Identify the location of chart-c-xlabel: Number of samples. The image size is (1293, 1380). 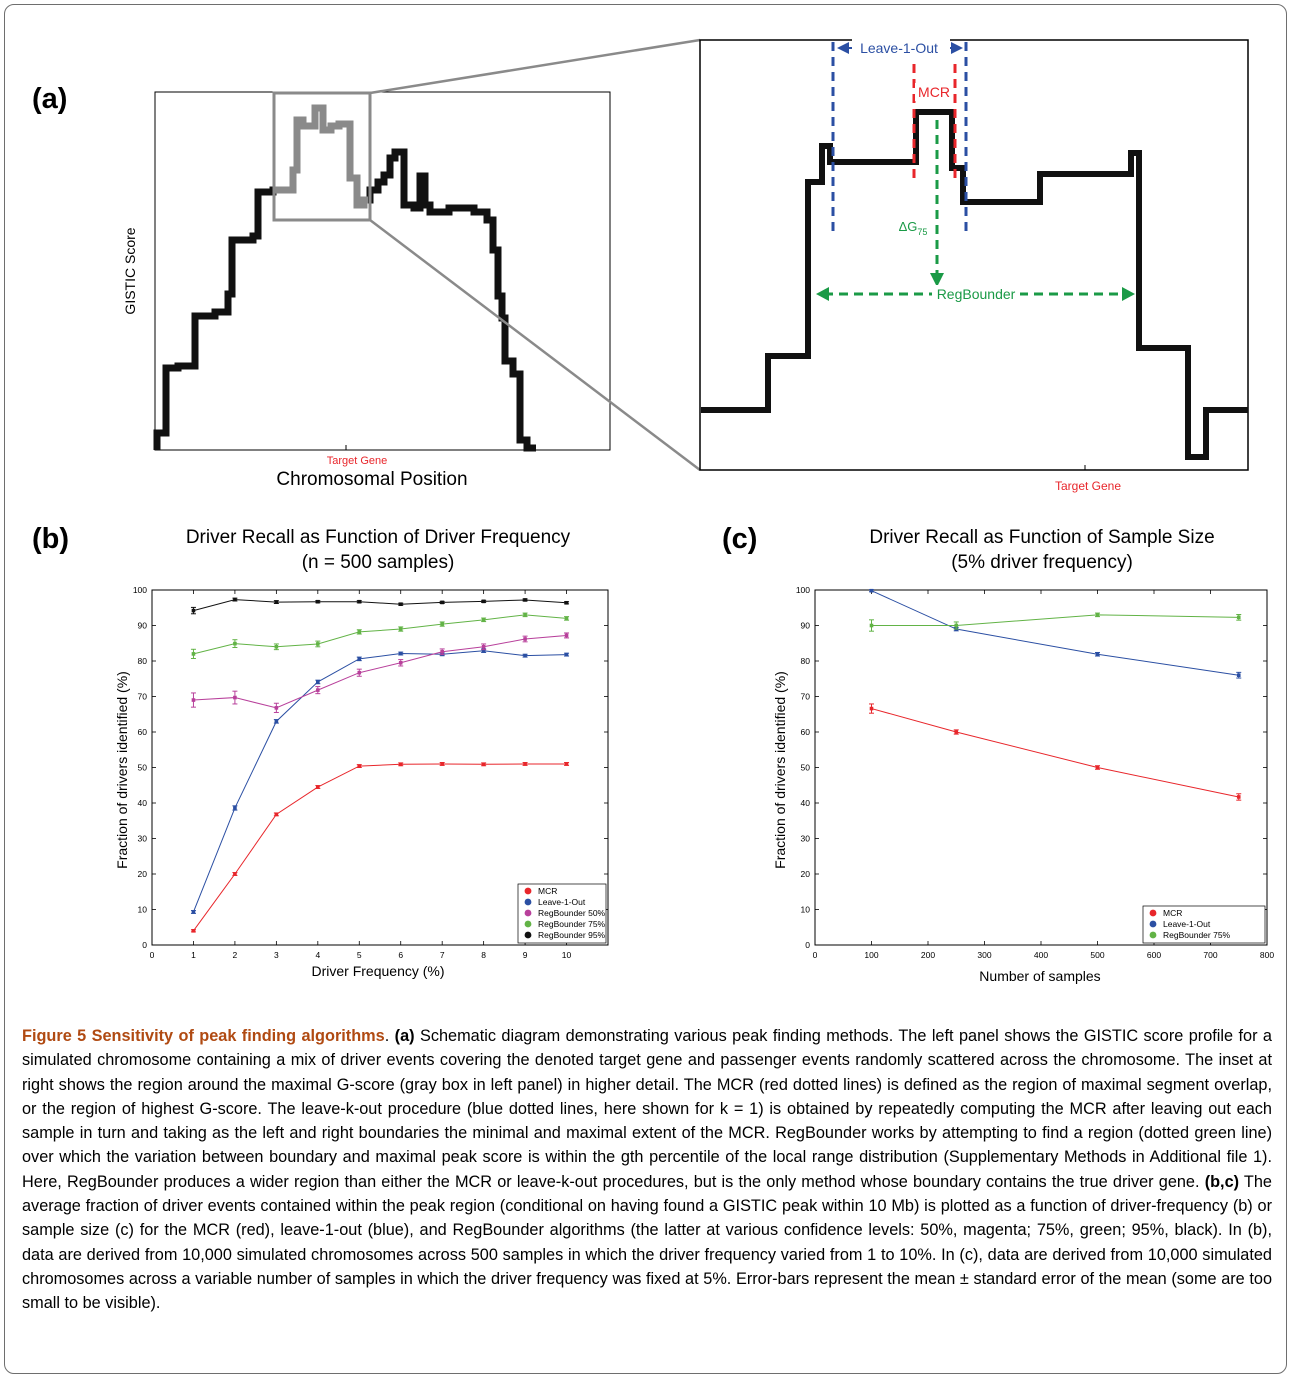
(1039, 976).